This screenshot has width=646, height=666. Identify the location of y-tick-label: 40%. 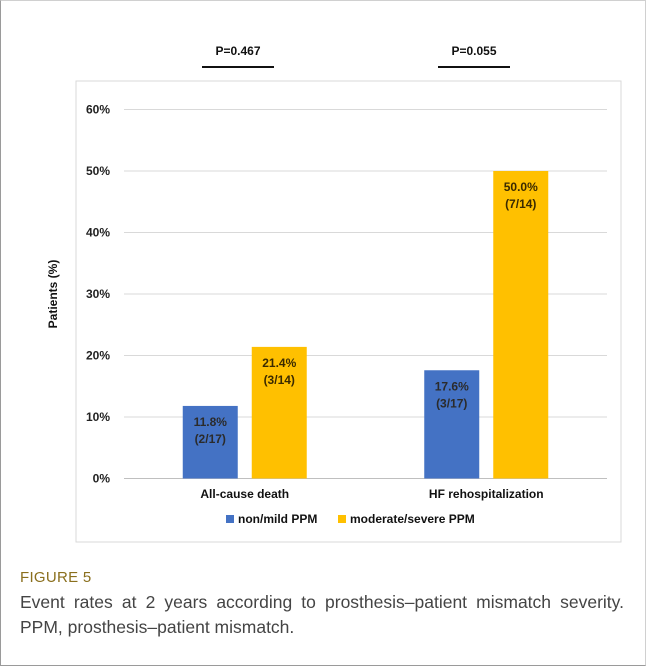
(98, 233).